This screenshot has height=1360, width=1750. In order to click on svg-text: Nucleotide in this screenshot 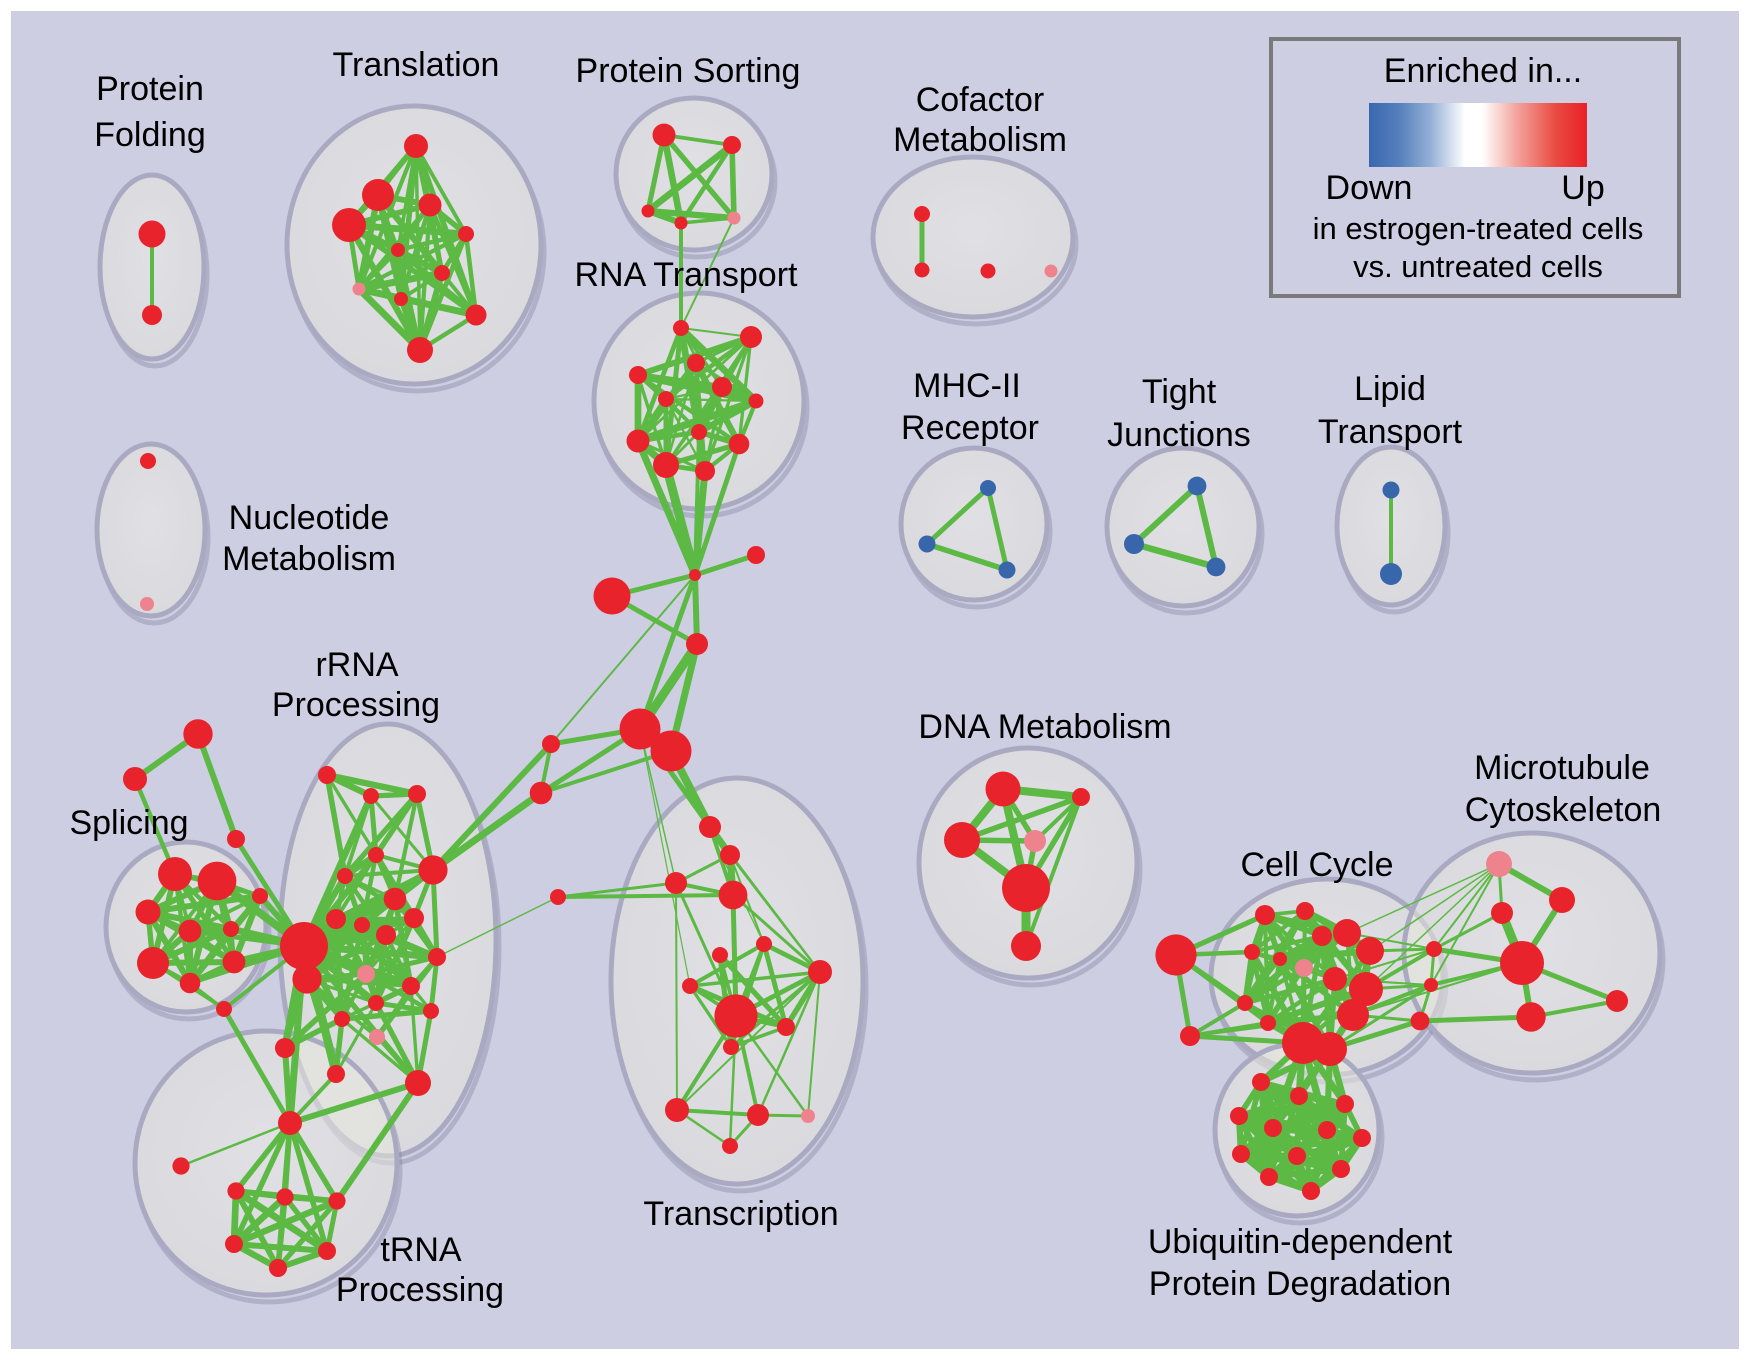, I will do `click(309, 518)`.